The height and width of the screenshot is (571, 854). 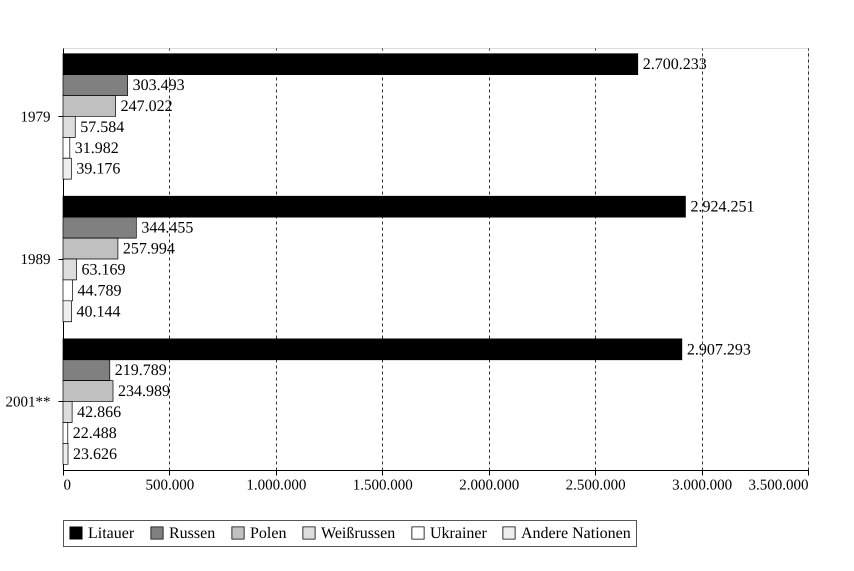 What do you see at coordinates (382, 486) in the screenshot?
I see `x-tick-label: 1.500.000` at bounding box center [382, 486].